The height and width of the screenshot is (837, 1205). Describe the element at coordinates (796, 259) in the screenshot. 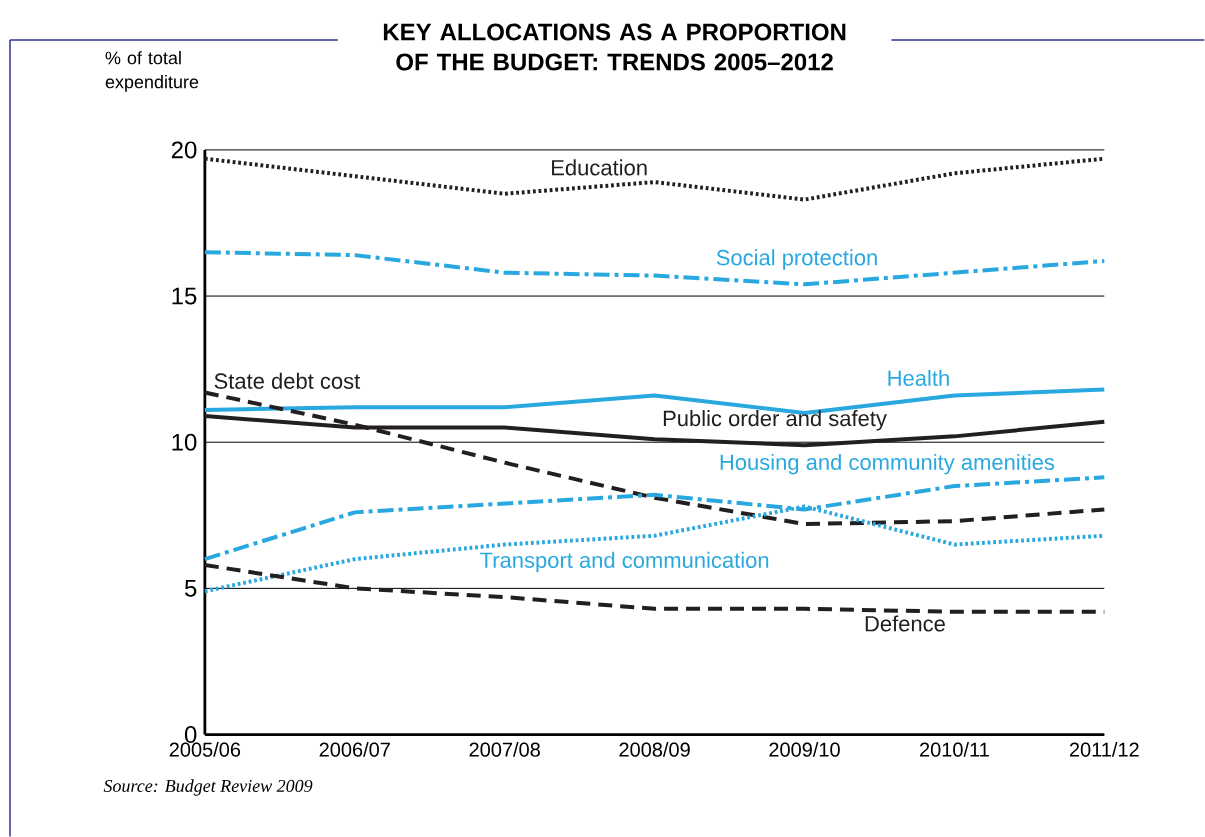

I see `series-label: Social protection` at that location.